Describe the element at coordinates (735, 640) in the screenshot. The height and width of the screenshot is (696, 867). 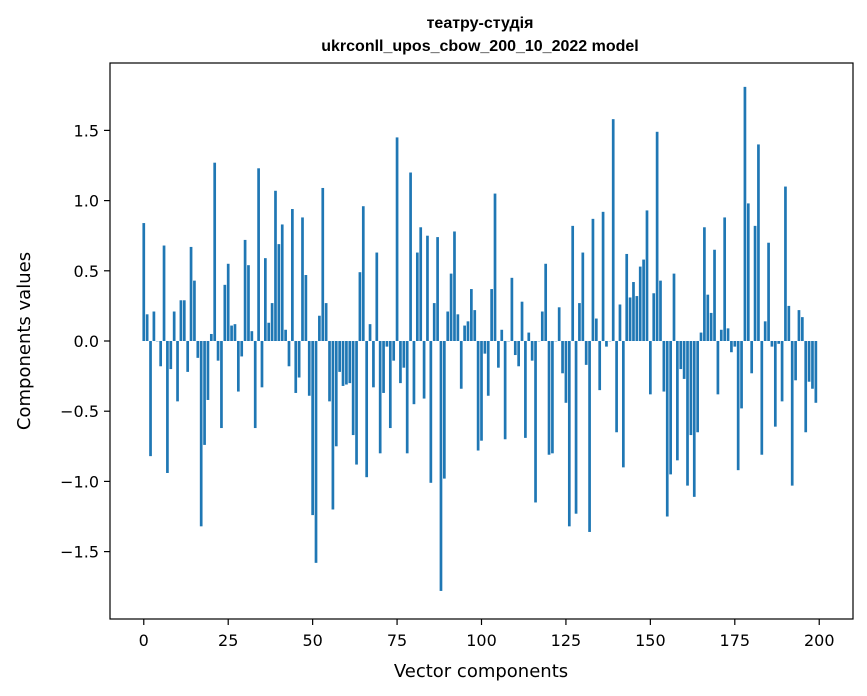
I see `x-tick-label: 175` at that location.